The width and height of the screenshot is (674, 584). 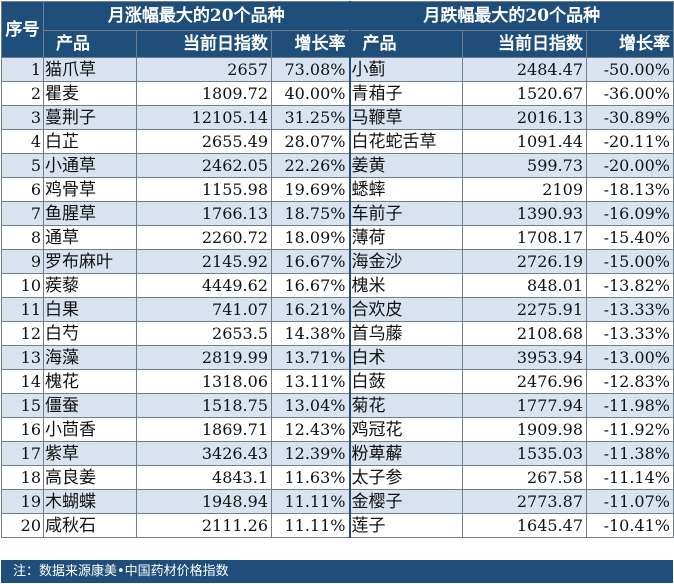 I want to click on down-rate: -12.83%, so click(x=630, y=381).